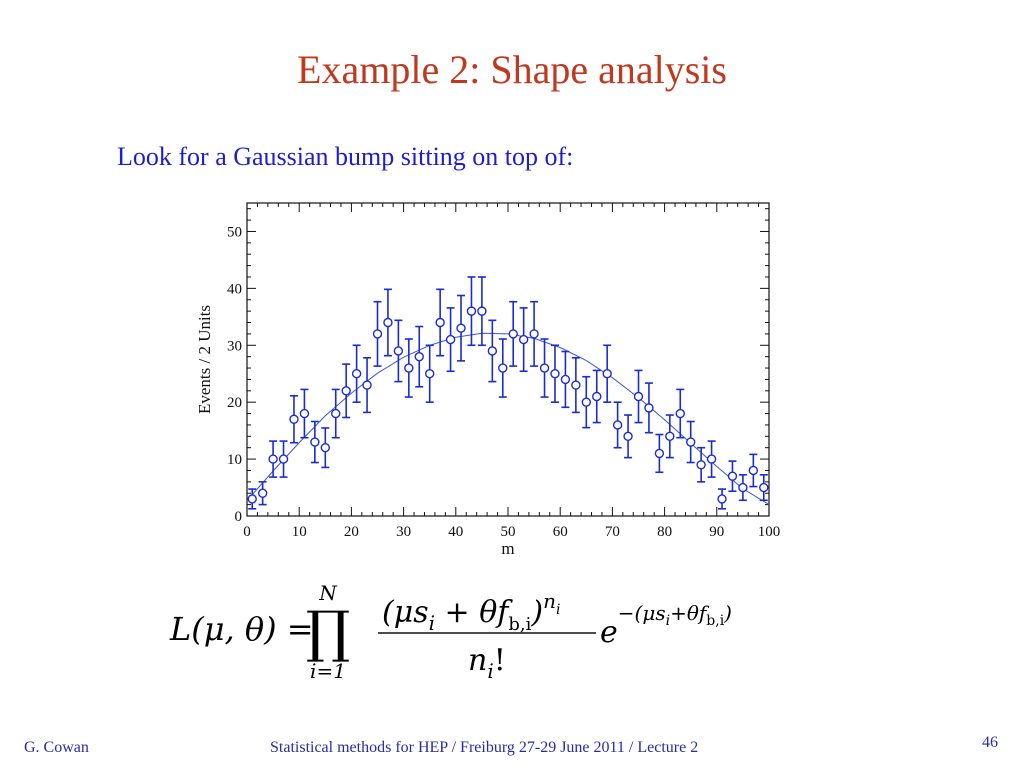 This screenshot has width=1024, height=768. What do you see at coordinates (507, 548) in the screenshot?
I see `x-axis-title: m` at bounding box center [507, 548].